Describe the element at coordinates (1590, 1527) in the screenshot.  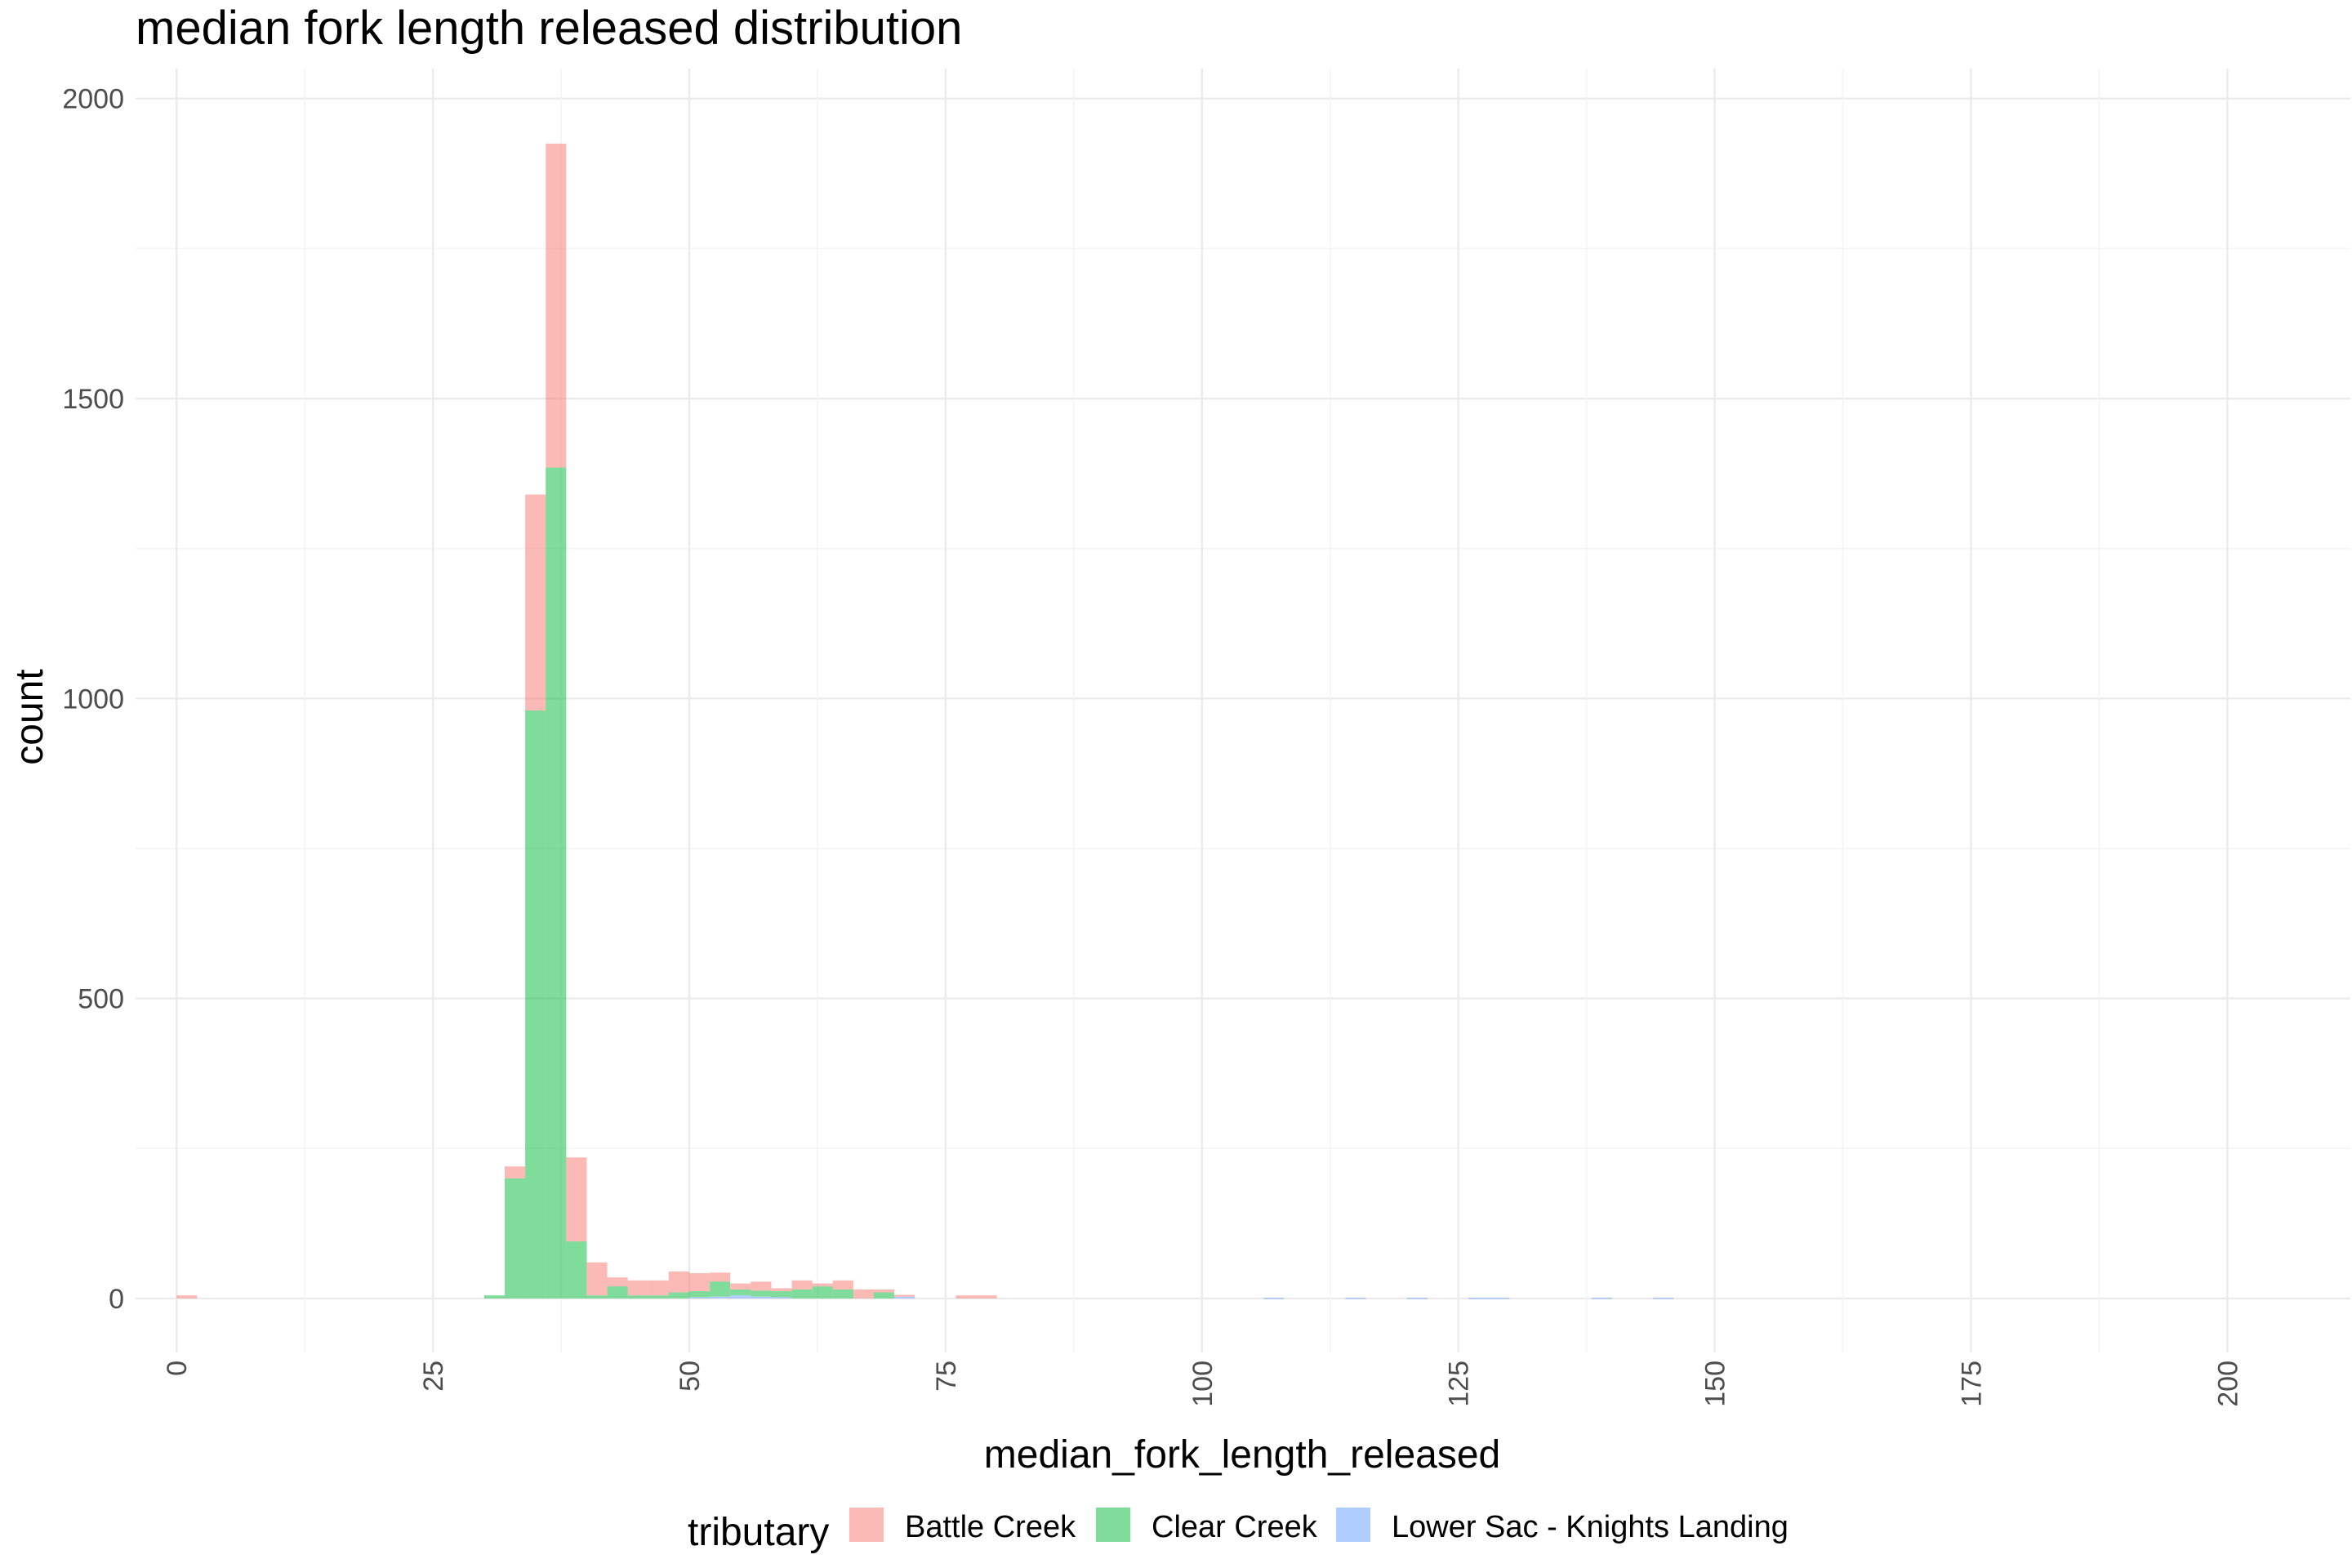
I see `legend-label-lower-sac-knights-landing: Lower Sac - Knights Landing` at that location.